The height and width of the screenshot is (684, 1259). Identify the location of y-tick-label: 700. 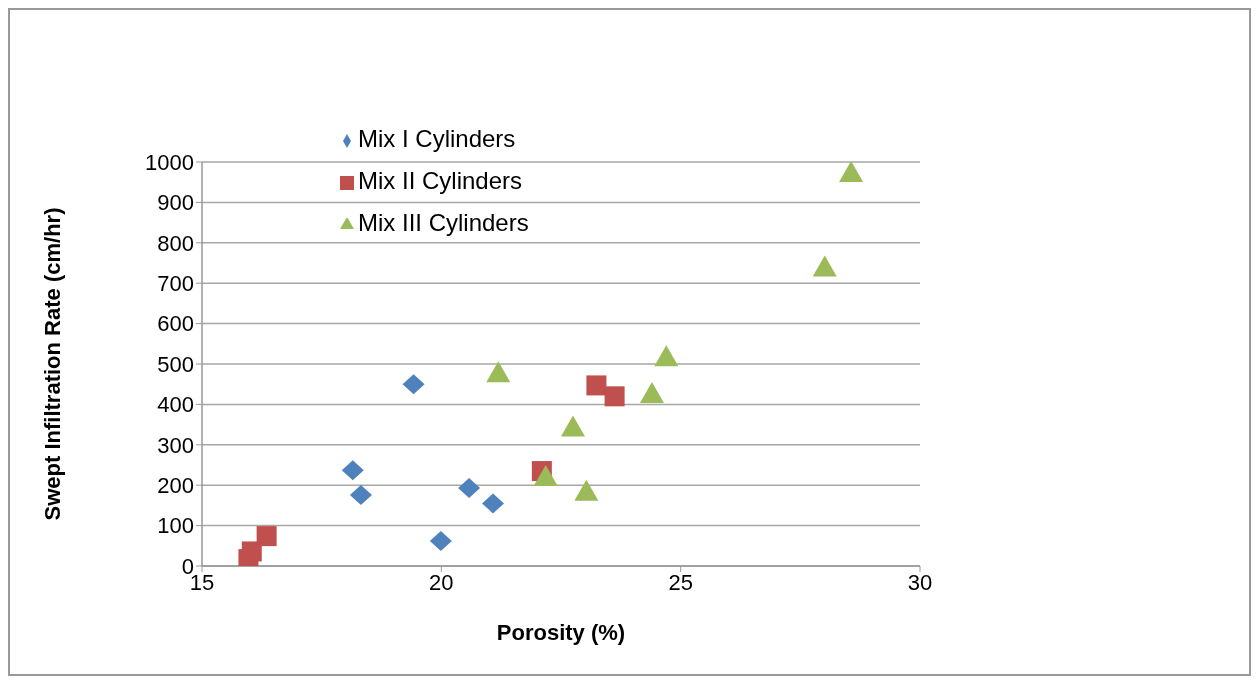
(175, 284).